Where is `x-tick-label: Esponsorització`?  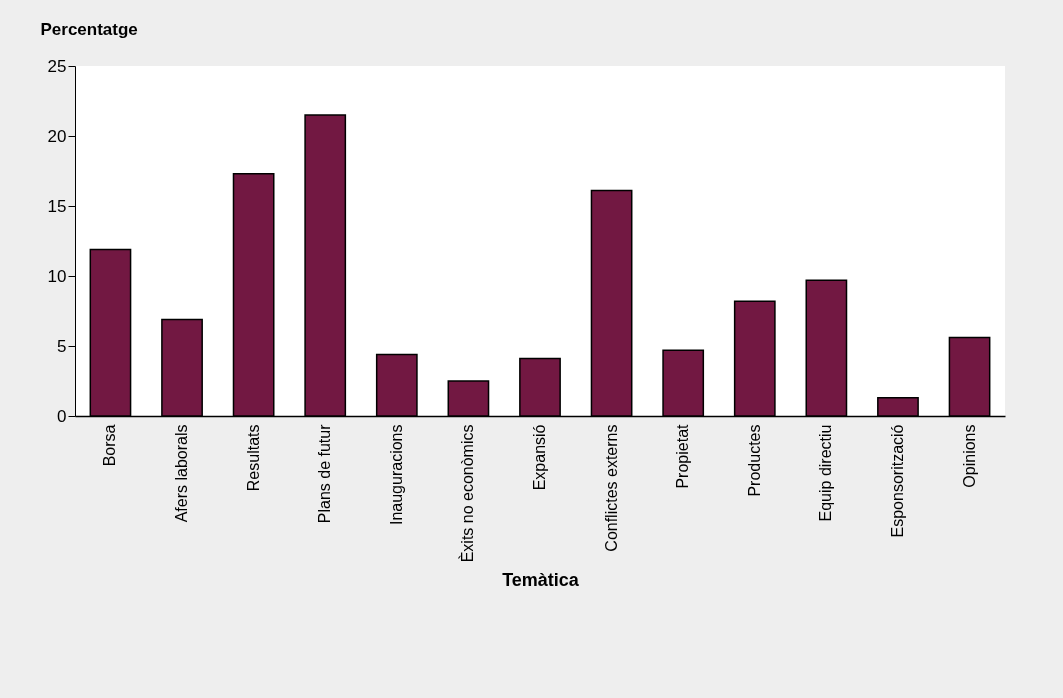 x-tick-label: Esponsorització is located at coordinates (897, 481).